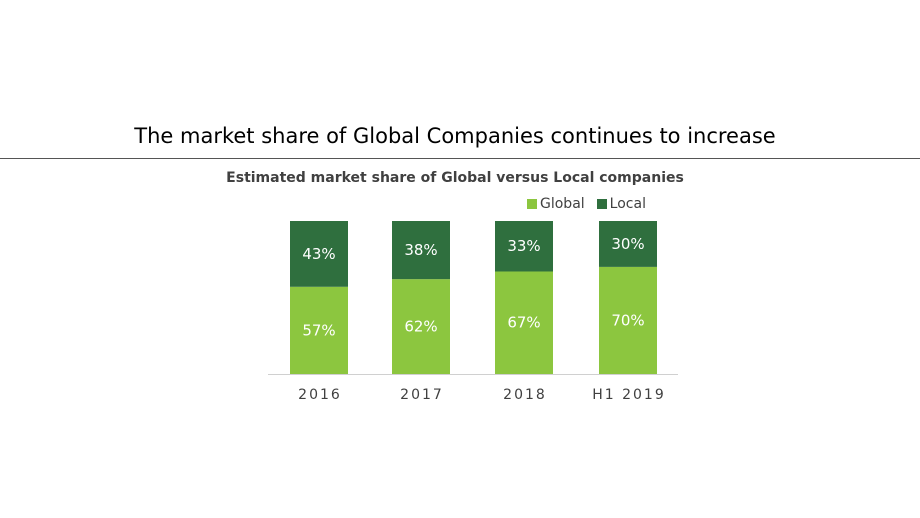 The height and width of the screenshot is (518, 920). I want to click on data-label-global-0: 57%, so click(318, 330).